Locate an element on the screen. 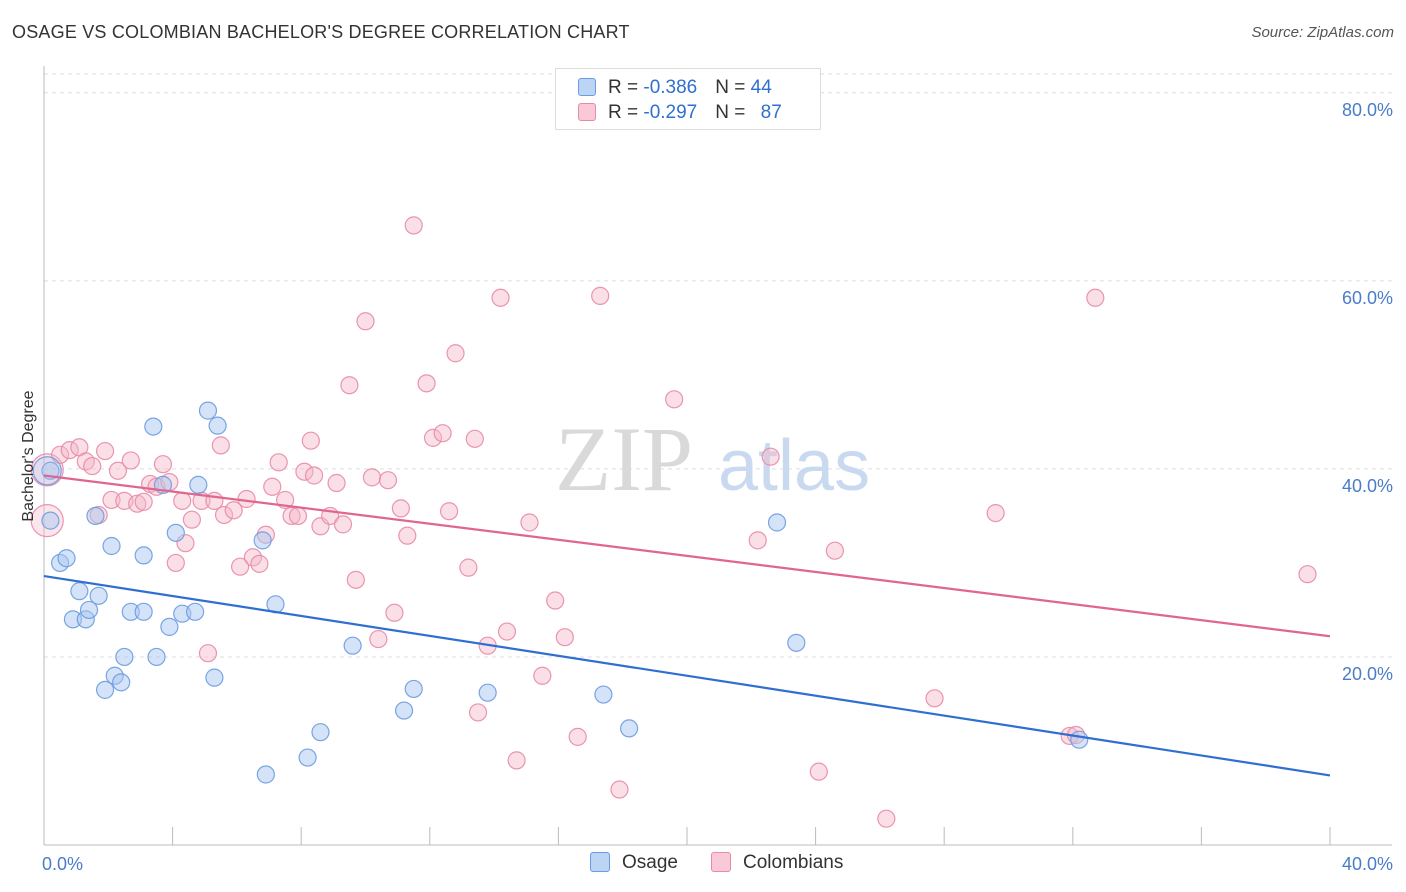 The width and height of the screenshot is (1406, 892). r-value-osage: -0.386 is located at coordinates (670, 87).